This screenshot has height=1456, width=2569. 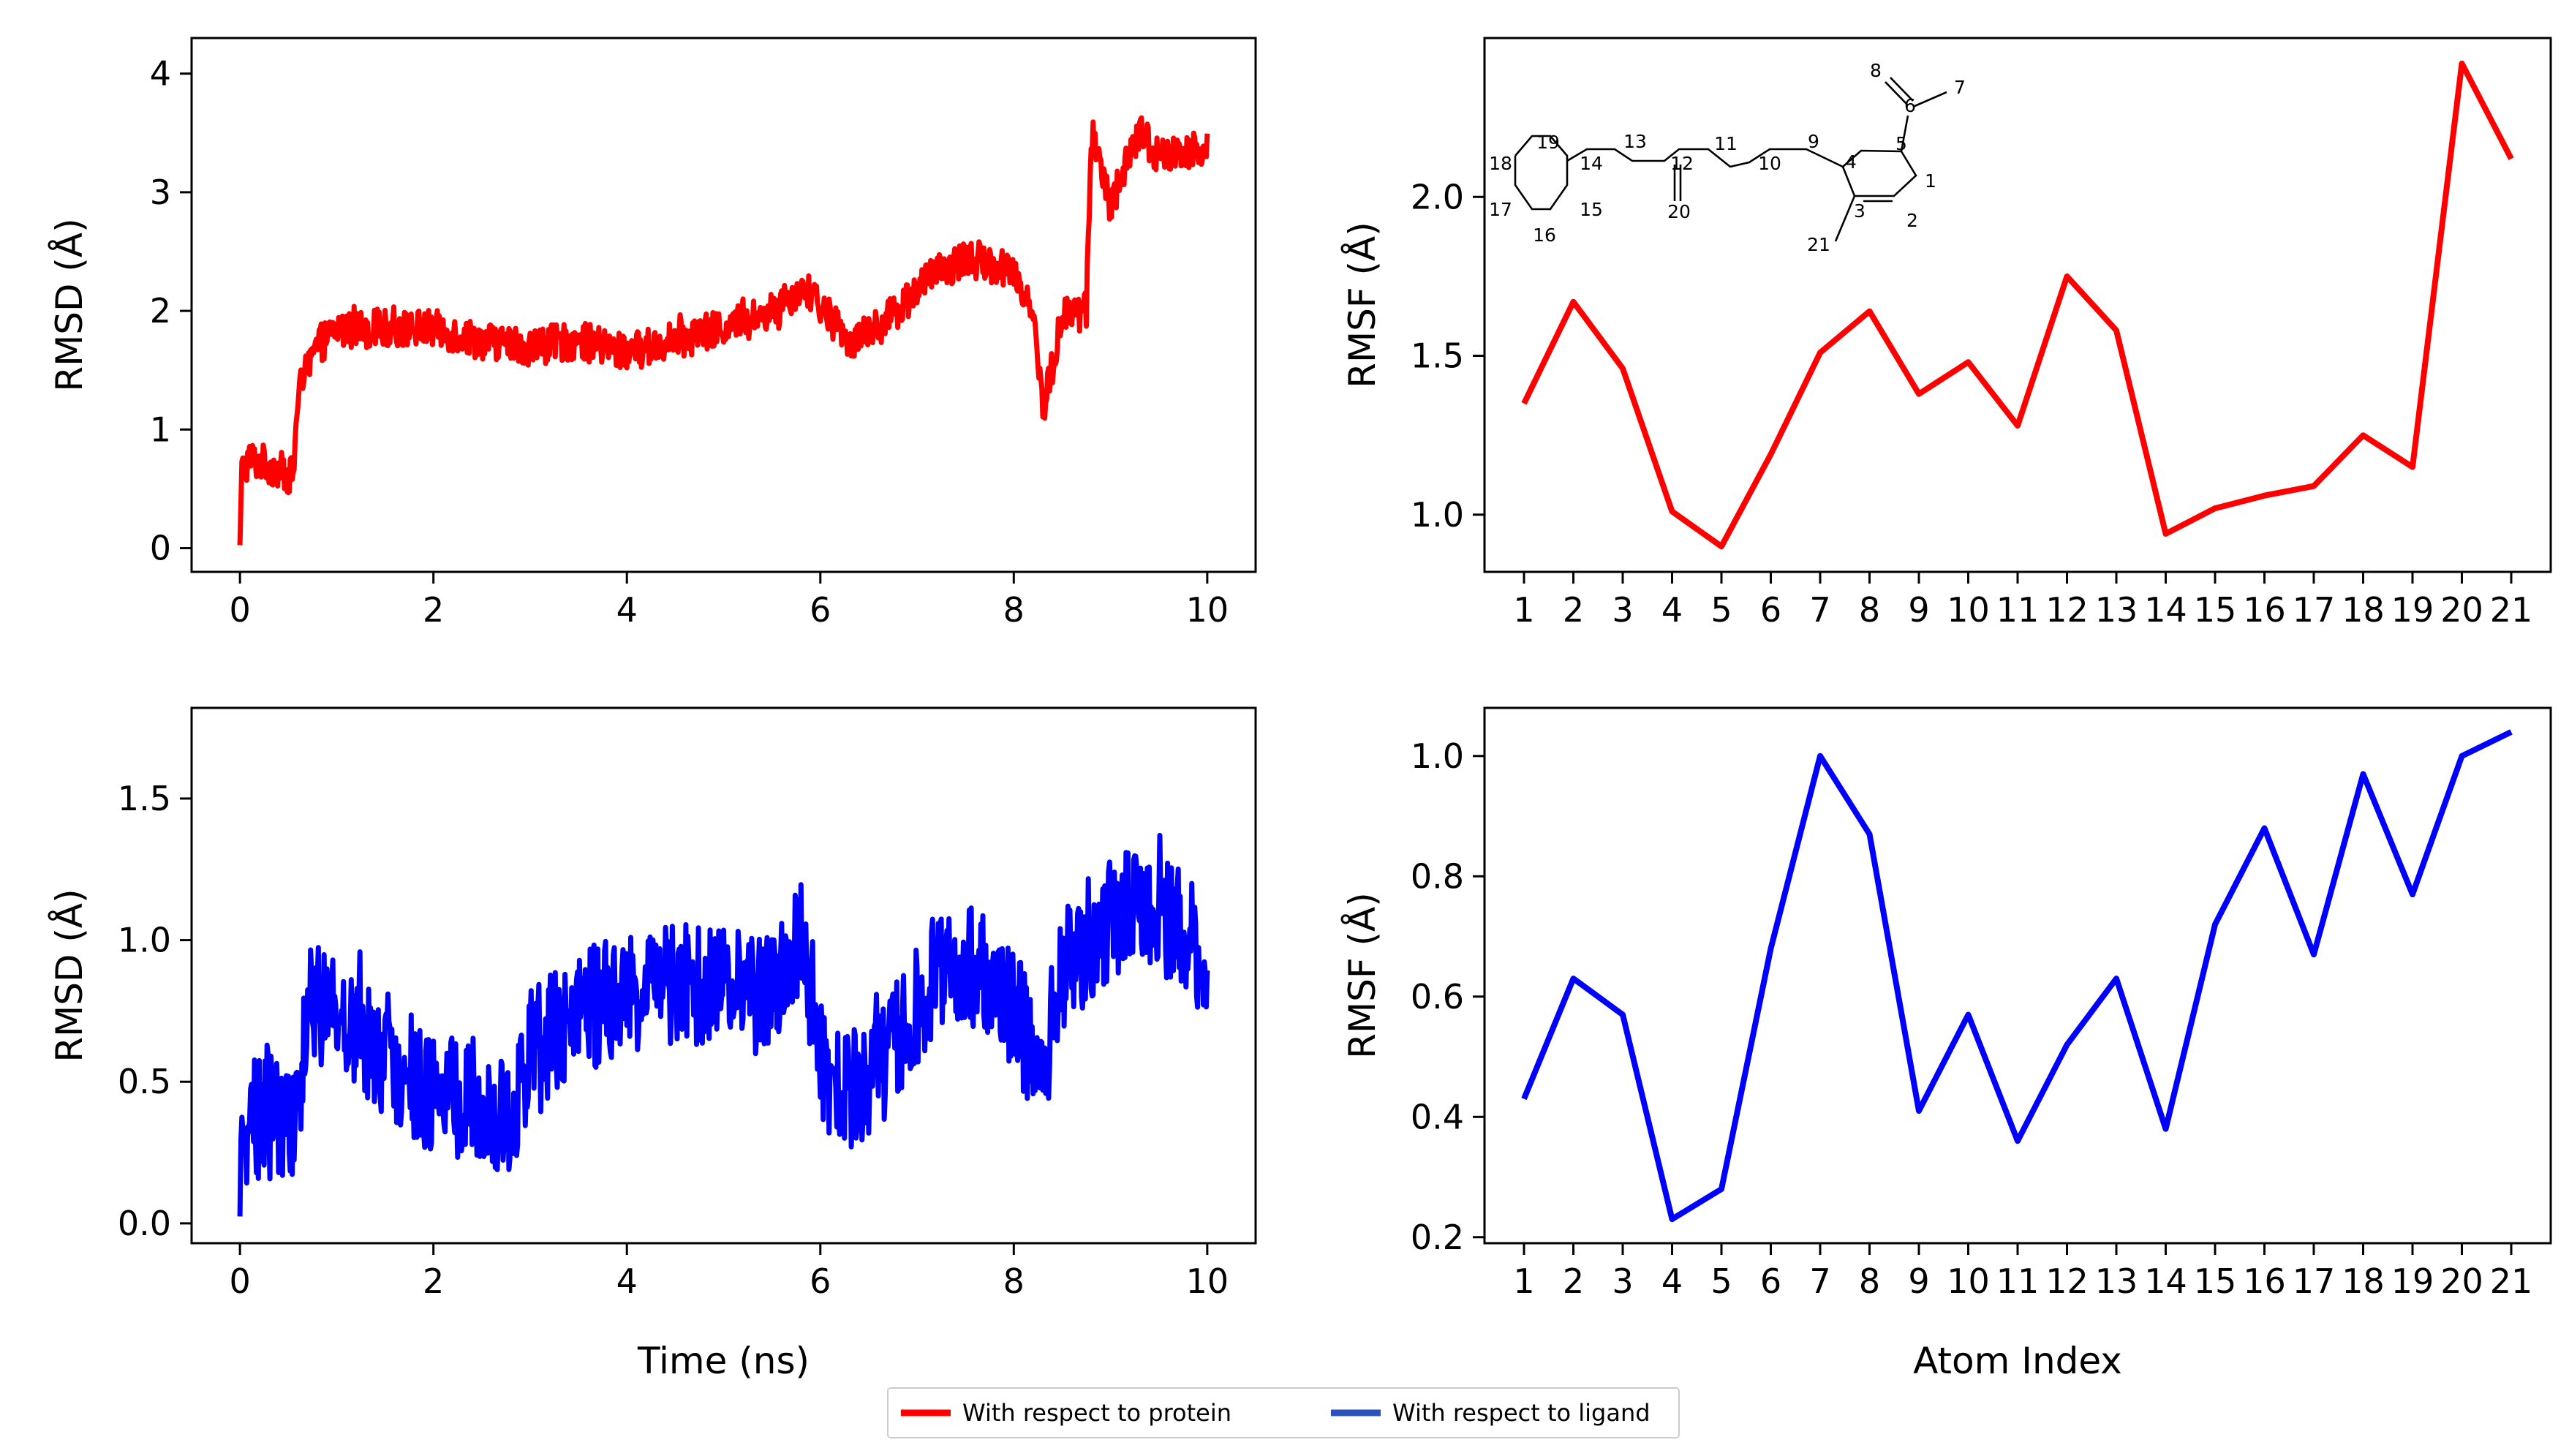 What do you see at coordinates (1437, 1237) in the screenshot?
I see `y-tick-label: 0.2` at bounding box center [1437, 1237].